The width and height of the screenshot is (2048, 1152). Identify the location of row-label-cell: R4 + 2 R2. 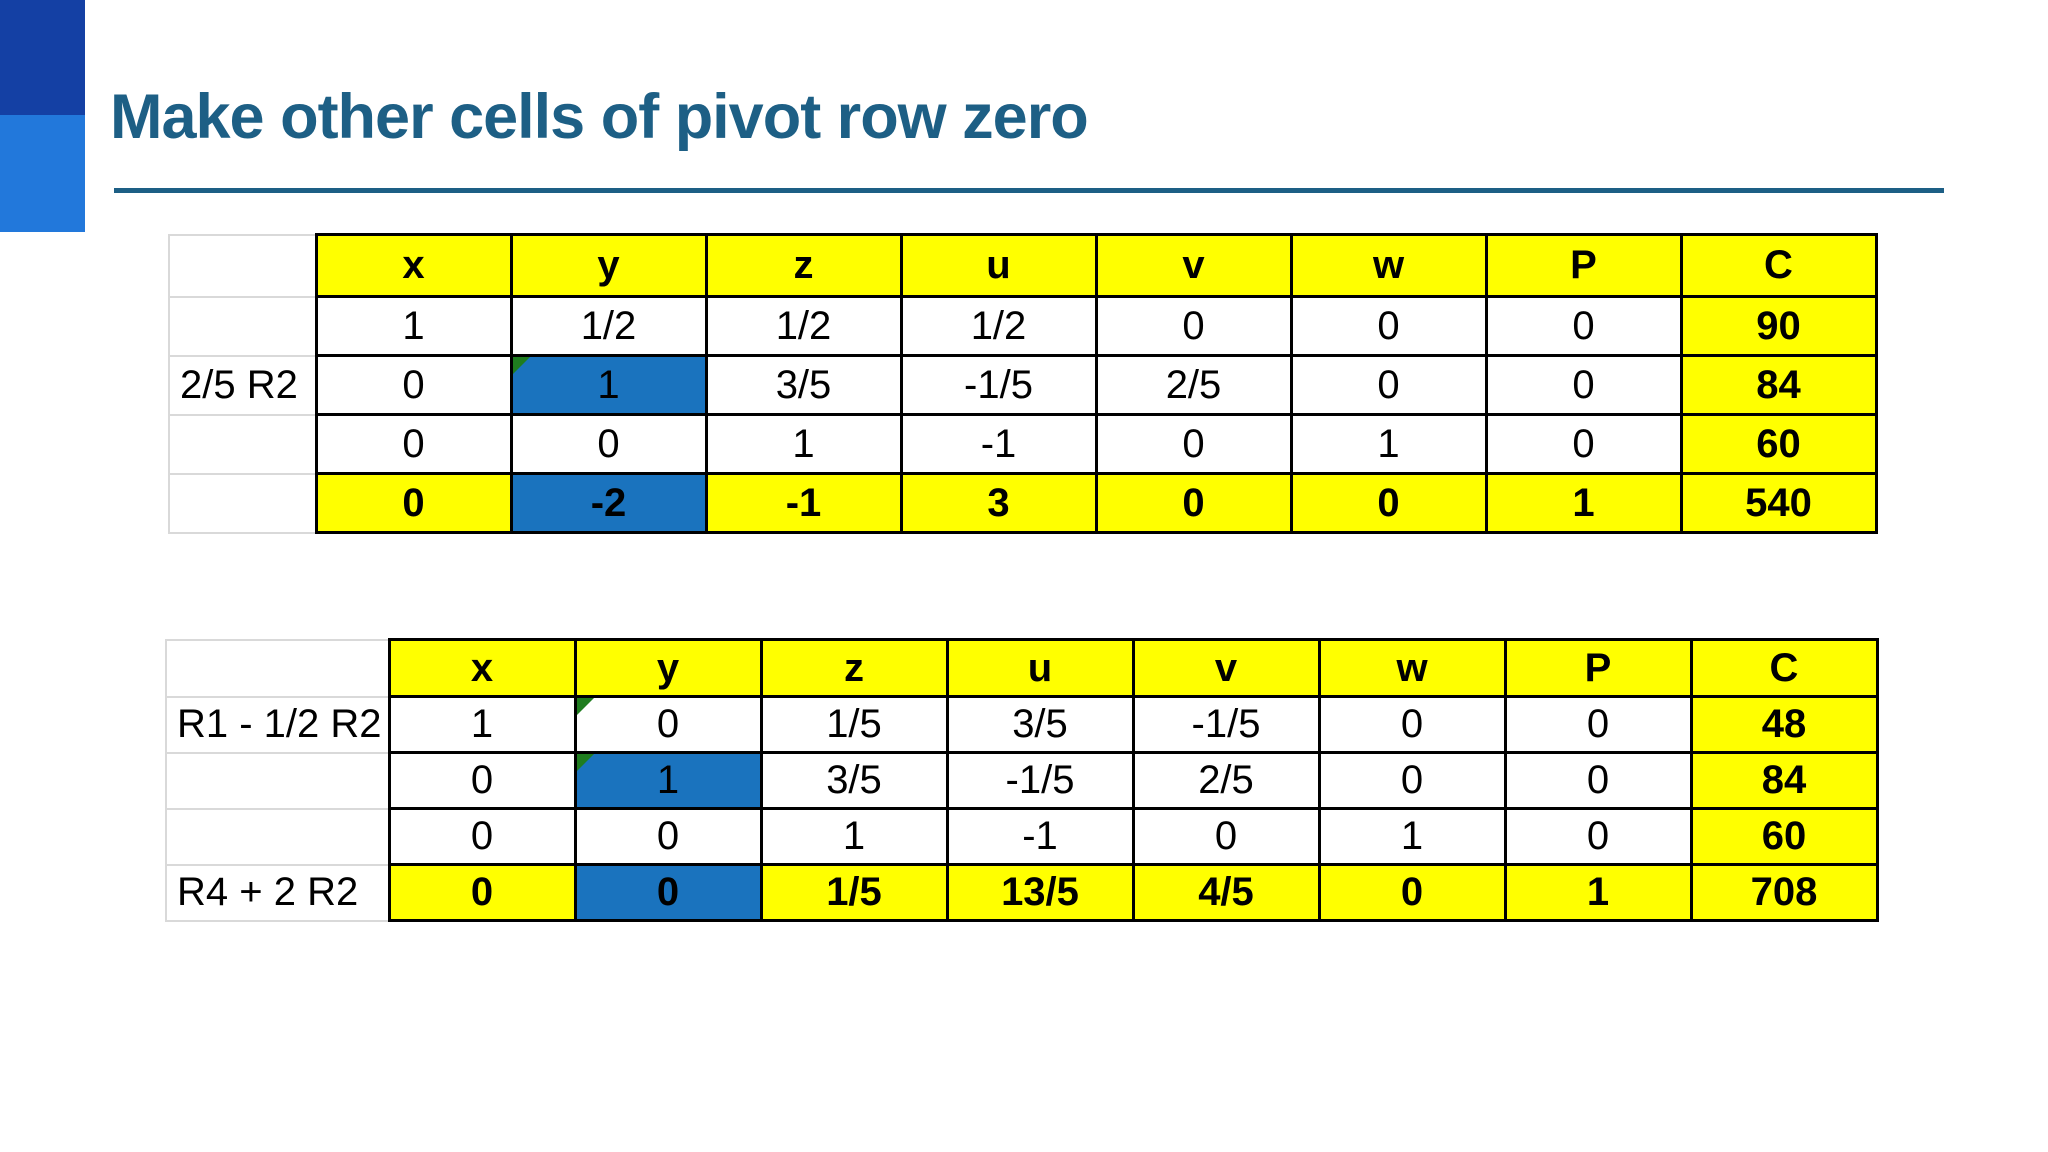
(277, 892).